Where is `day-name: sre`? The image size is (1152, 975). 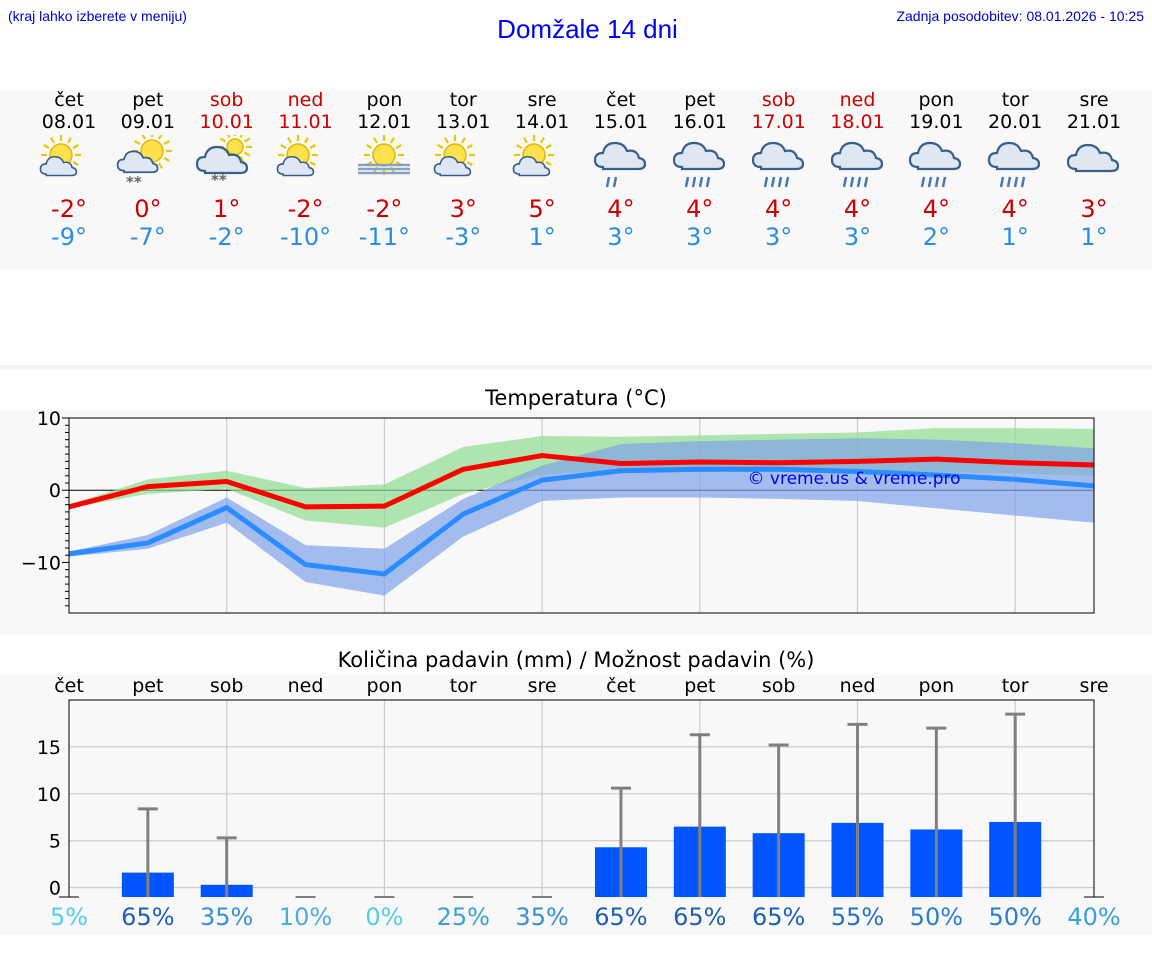 day-name: sre is located at coordinates (1094, 100).